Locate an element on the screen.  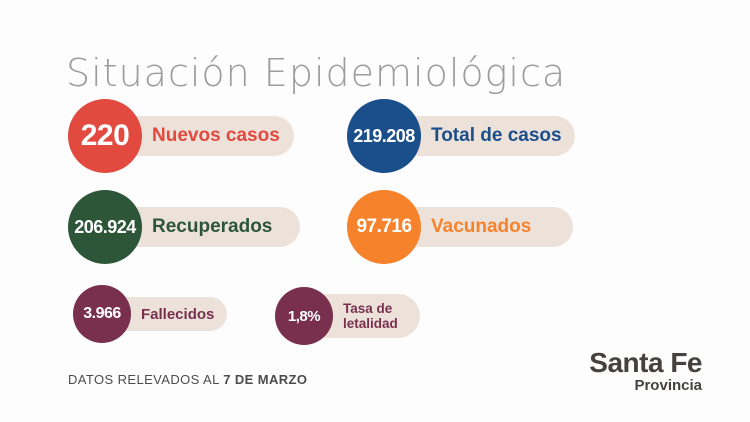
stat-circle: 206.924 is located at coordinates (105, 227).